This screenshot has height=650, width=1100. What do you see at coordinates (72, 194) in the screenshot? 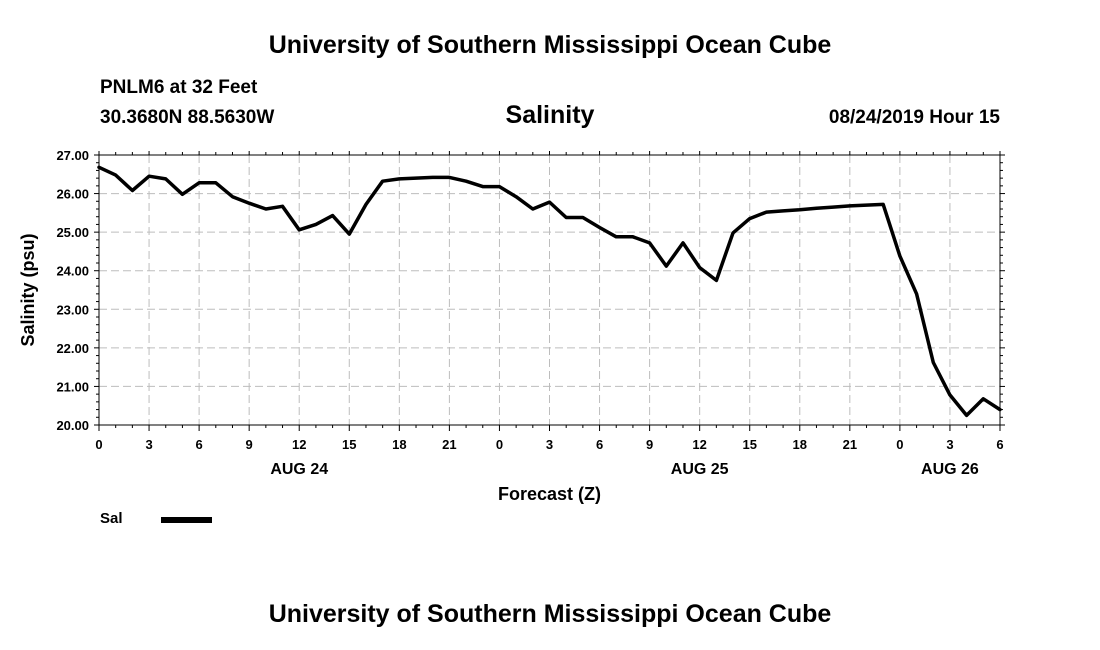
I see `y-tick-label: 26.00` at bounding box center [72, 194].